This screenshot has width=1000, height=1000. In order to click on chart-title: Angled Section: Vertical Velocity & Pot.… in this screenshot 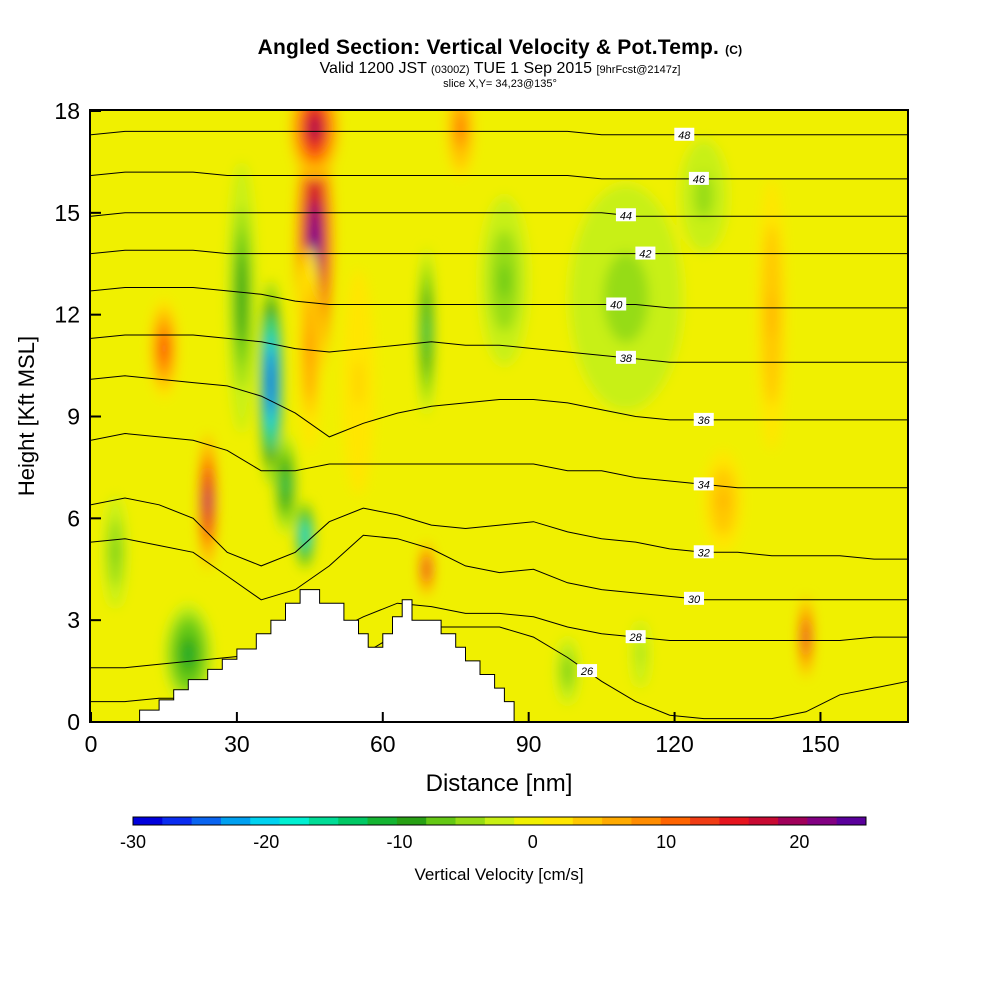, I will do `click(500, 48)`.